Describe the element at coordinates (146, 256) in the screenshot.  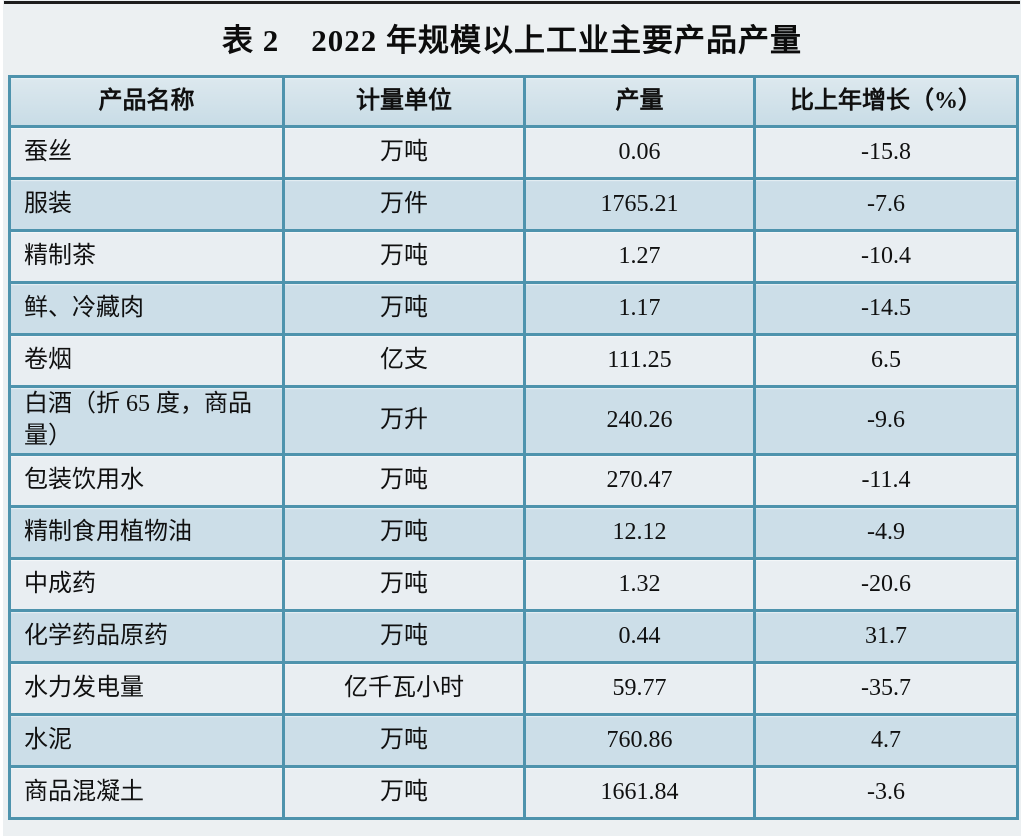
I see `cell-product-name: 精制茶` at that location.